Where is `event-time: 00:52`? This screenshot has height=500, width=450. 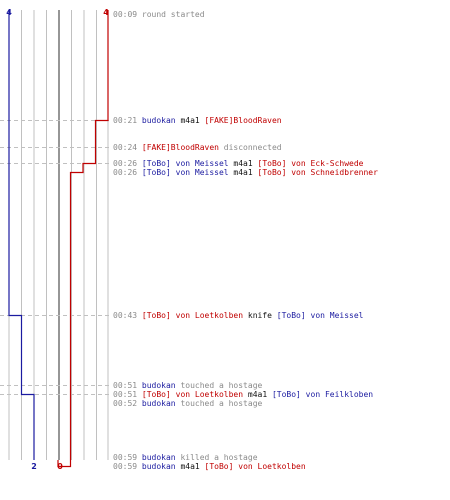
event-time: 00:52 is located at coordinates (127, 403).